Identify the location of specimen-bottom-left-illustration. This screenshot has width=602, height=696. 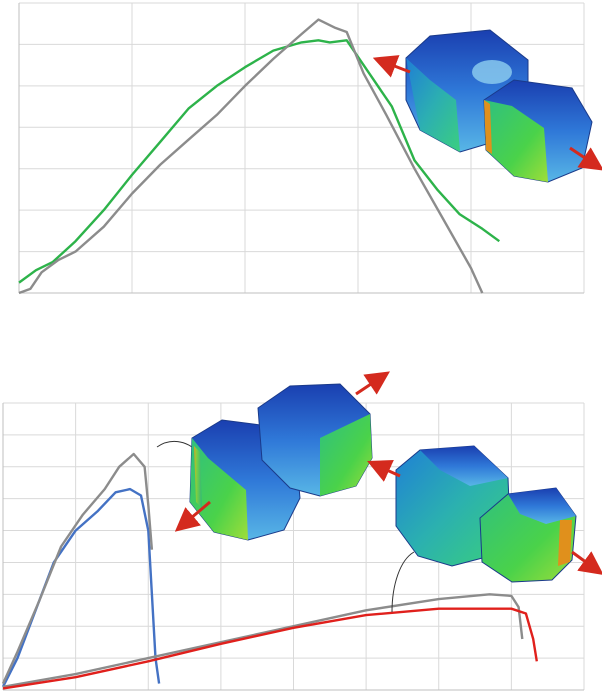
(273, 456).